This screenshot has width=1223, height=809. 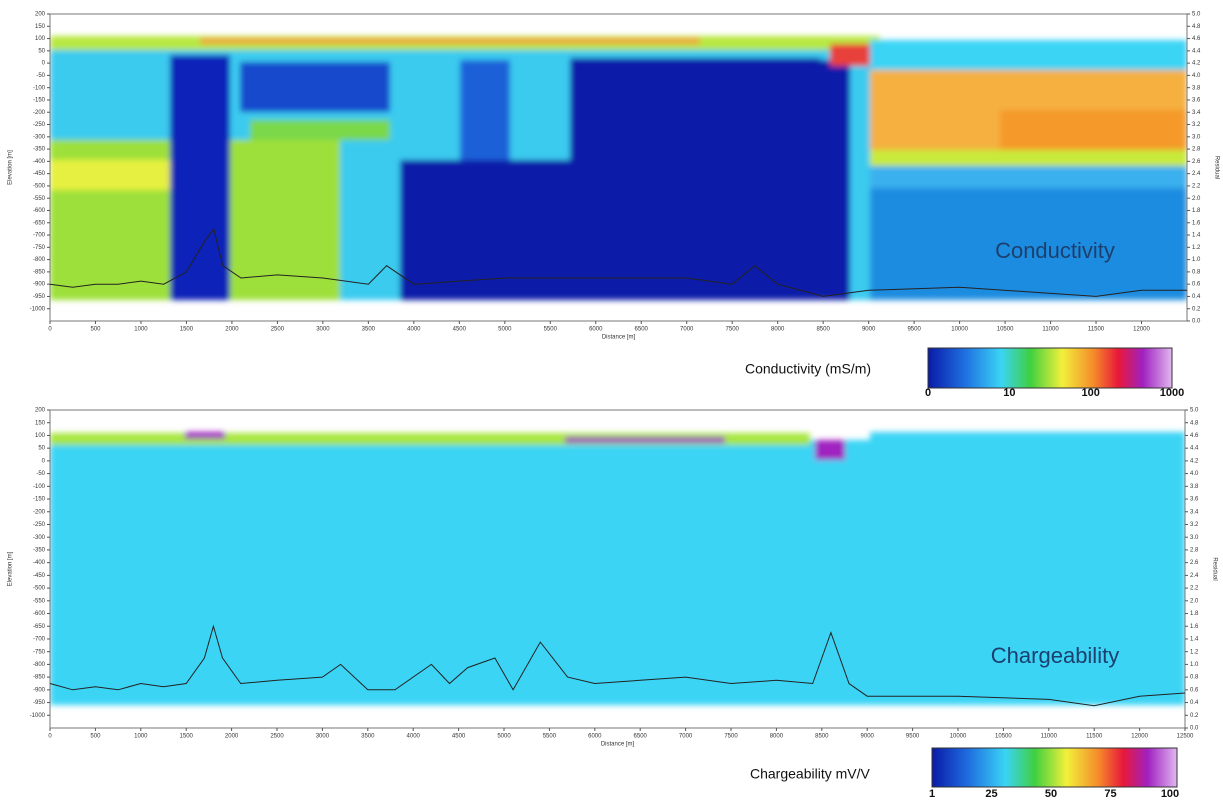 I want to click on x-tick-label: 0, so click(x=50, y=330).